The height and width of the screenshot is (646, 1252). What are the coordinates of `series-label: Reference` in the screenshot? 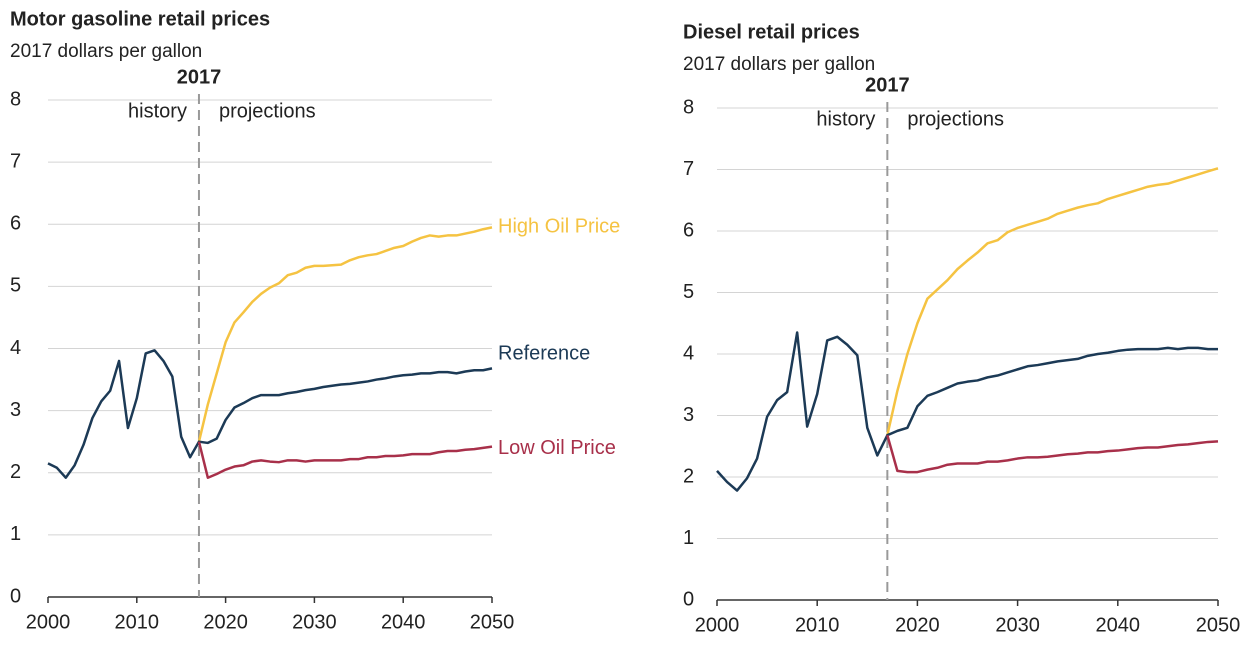 It's located at (544, 354).